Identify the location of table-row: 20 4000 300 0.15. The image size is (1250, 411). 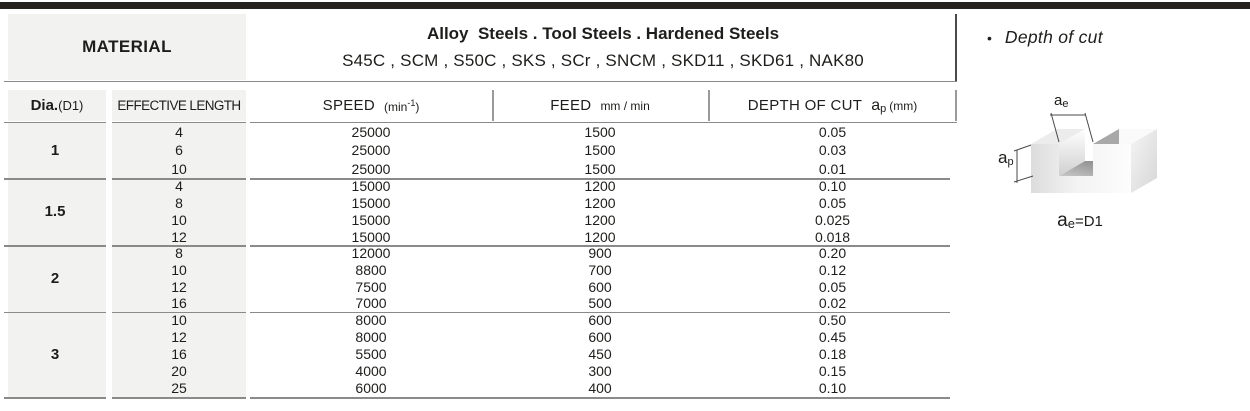
(480, 371).